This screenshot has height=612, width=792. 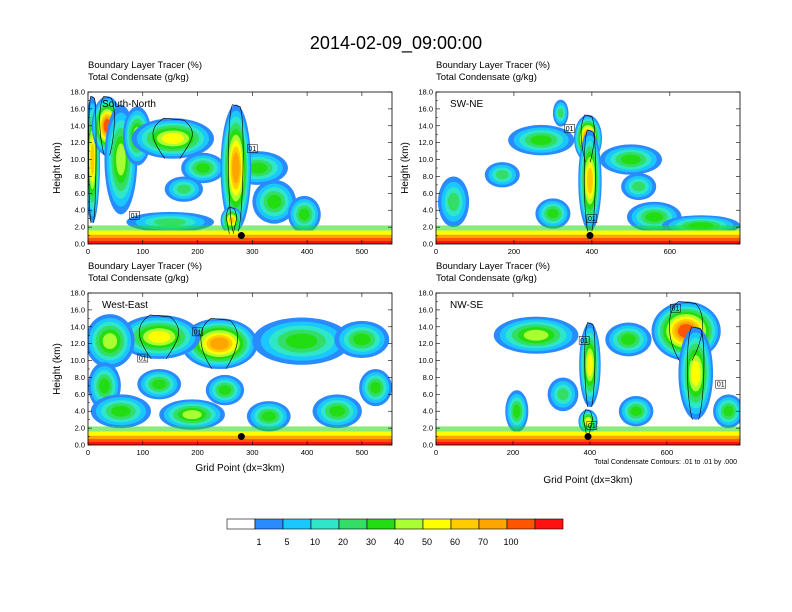 I want to click on colorbar-label: 50, so click(x=427, y=542).